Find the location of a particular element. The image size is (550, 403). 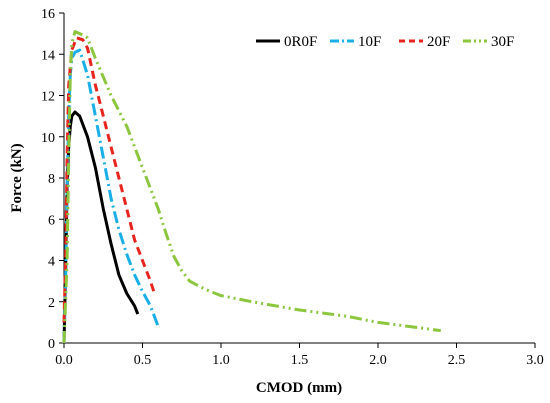

y-tick-label: 8 is located at coordinates (51, 179).